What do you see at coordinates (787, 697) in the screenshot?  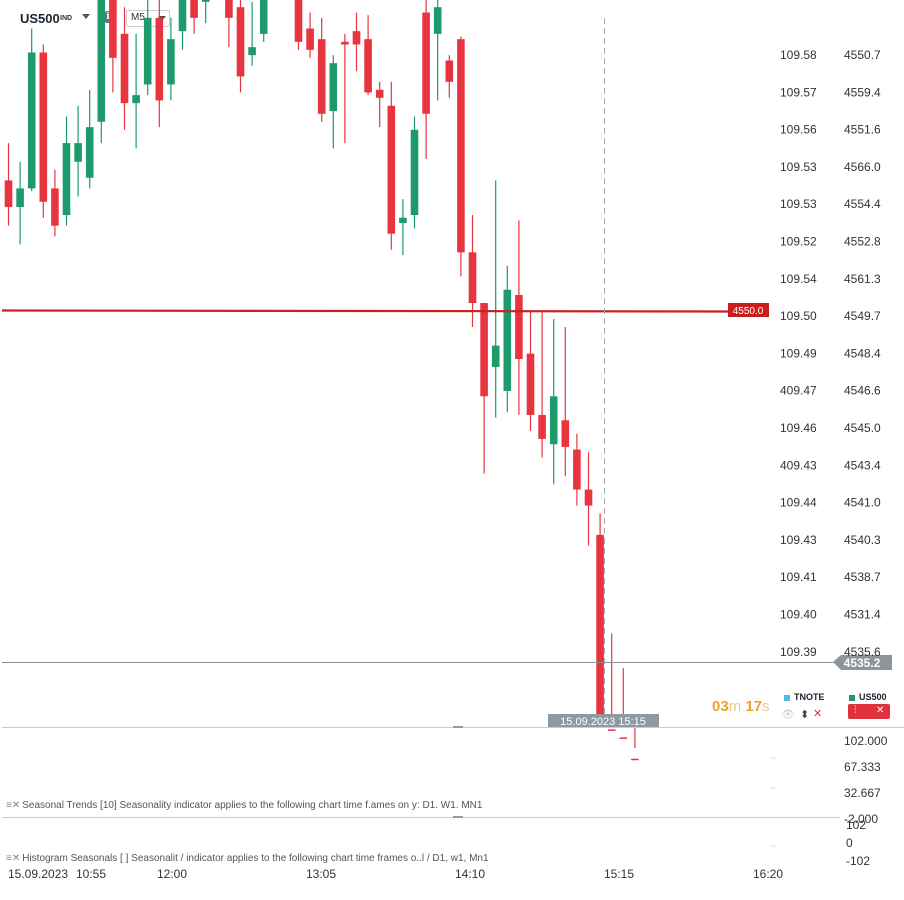 I see `tnote-swatch` at bounding box center [787, 697].